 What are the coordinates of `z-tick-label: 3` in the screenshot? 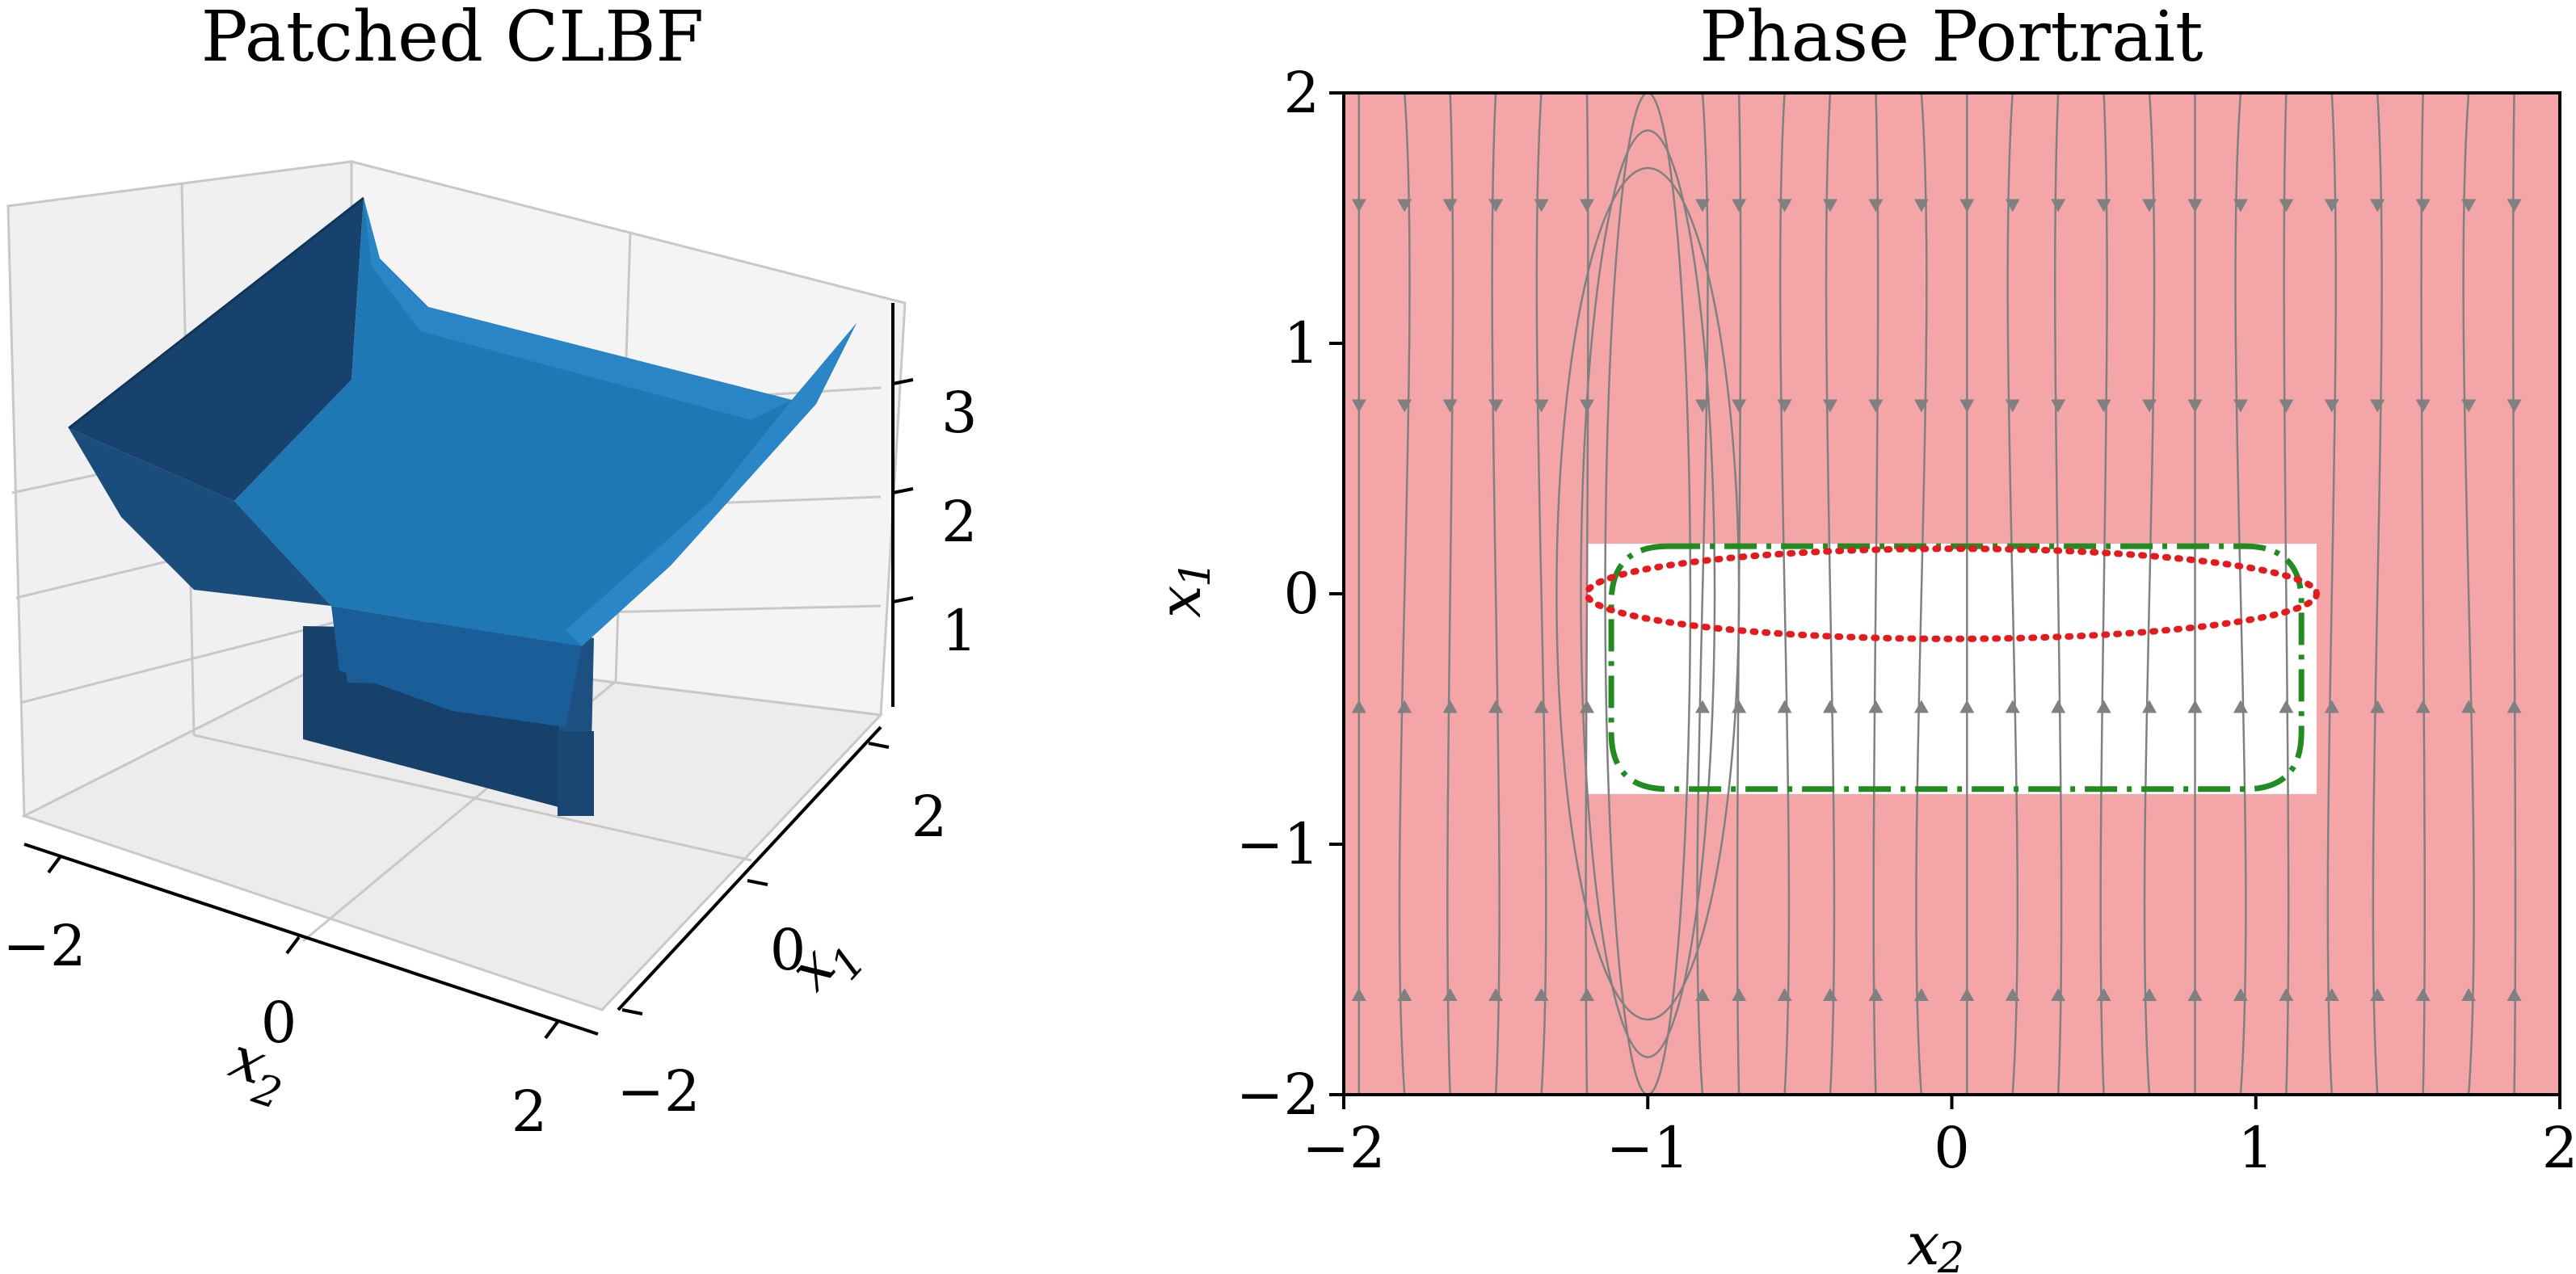 It's located at (959, 413).